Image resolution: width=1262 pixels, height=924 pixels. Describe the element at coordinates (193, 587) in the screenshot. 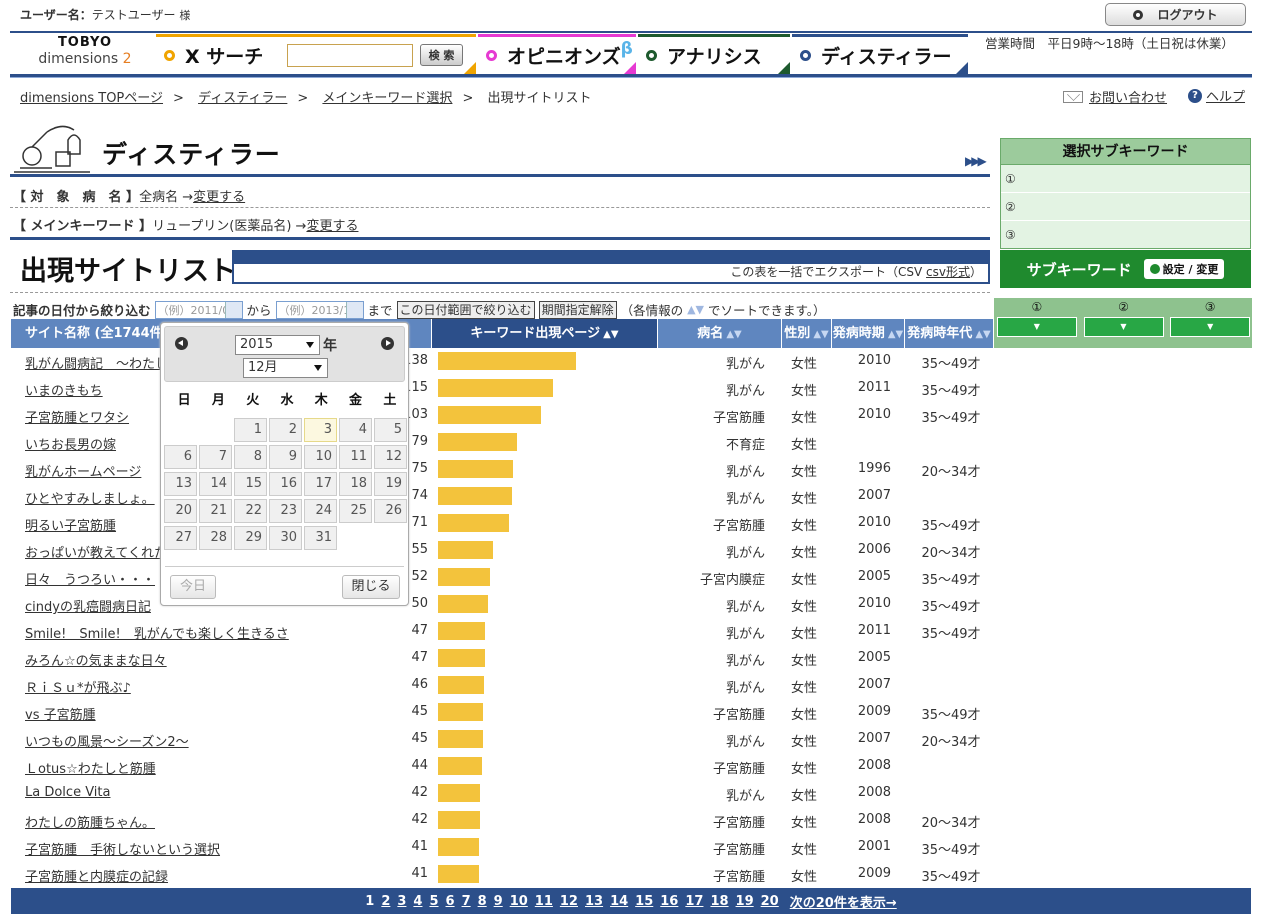

I see `today-button: 今日` at that location.